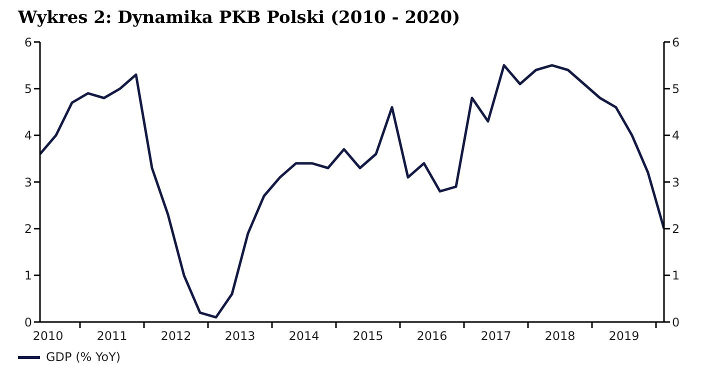  Describe the element at coordinates (240, 336) in the screenshot. I see `x-tick-label: 2013` at that location.